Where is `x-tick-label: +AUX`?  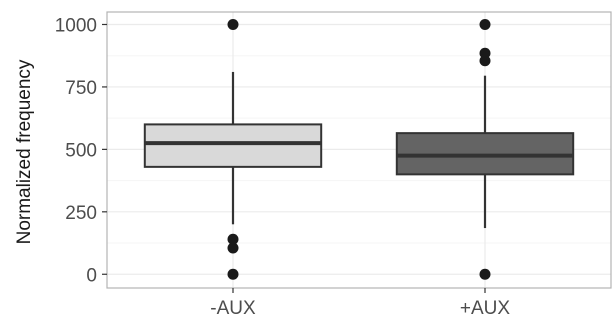
x-tick-label: +AUX is located at coordinates (485, 308).